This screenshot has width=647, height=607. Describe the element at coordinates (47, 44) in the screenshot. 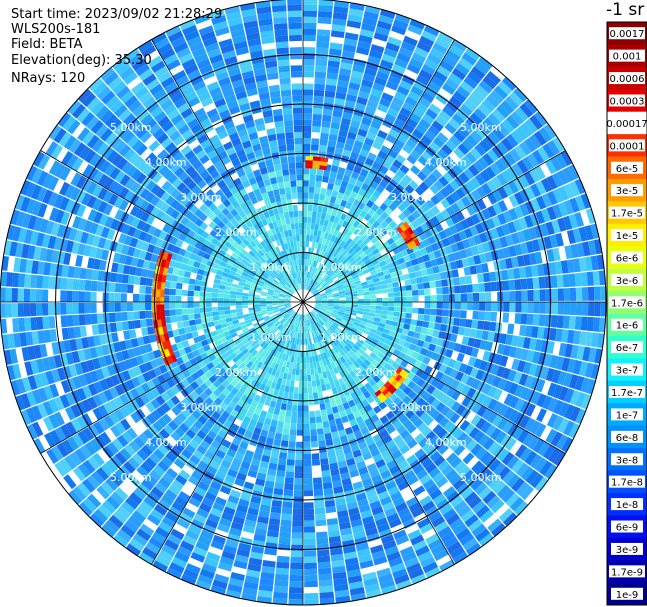

I see `field-label: Field: BETA` at that location.